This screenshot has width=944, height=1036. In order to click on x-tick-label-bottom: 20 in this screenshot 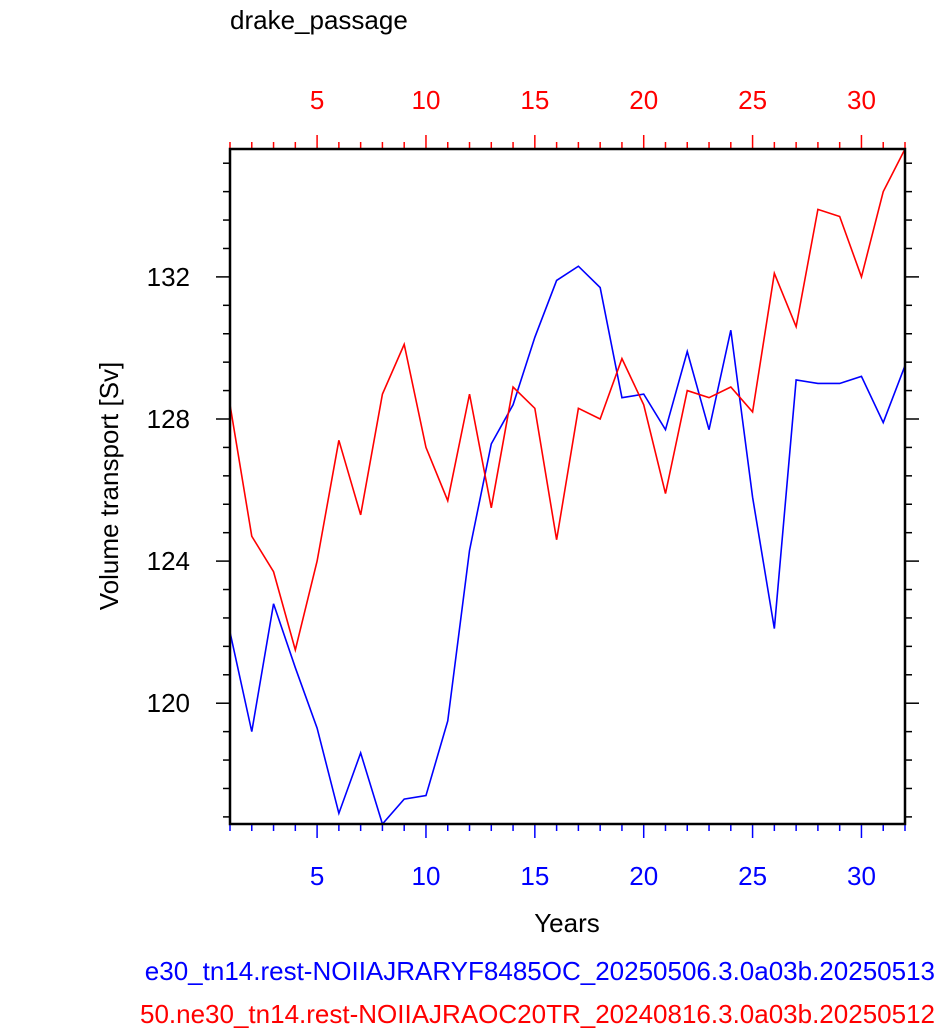, I will do `click(643, 876)`.